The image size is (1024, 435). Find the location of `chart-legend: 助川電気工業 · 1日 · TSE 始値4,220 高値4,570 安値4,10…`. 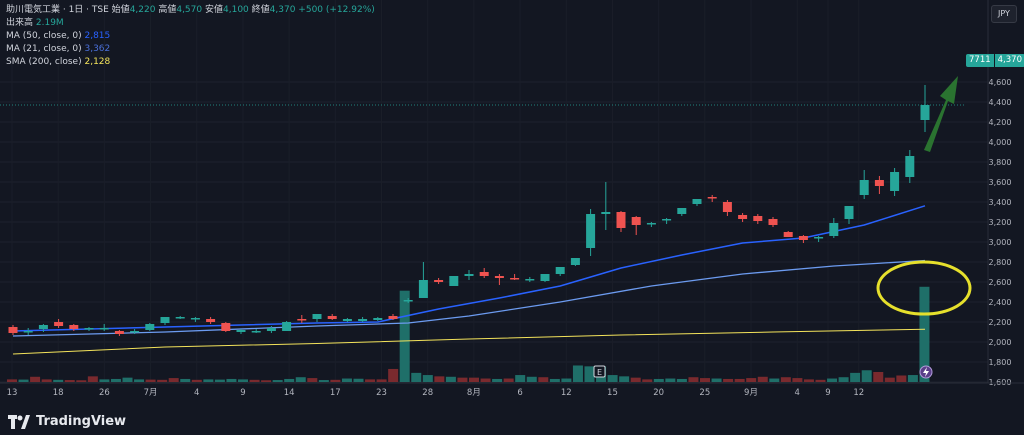

chart-legend: 助川電気工業 · 1日 · TSE 始値4,220 高値4,570 安値4,10… is located at coordinates (190, 36).